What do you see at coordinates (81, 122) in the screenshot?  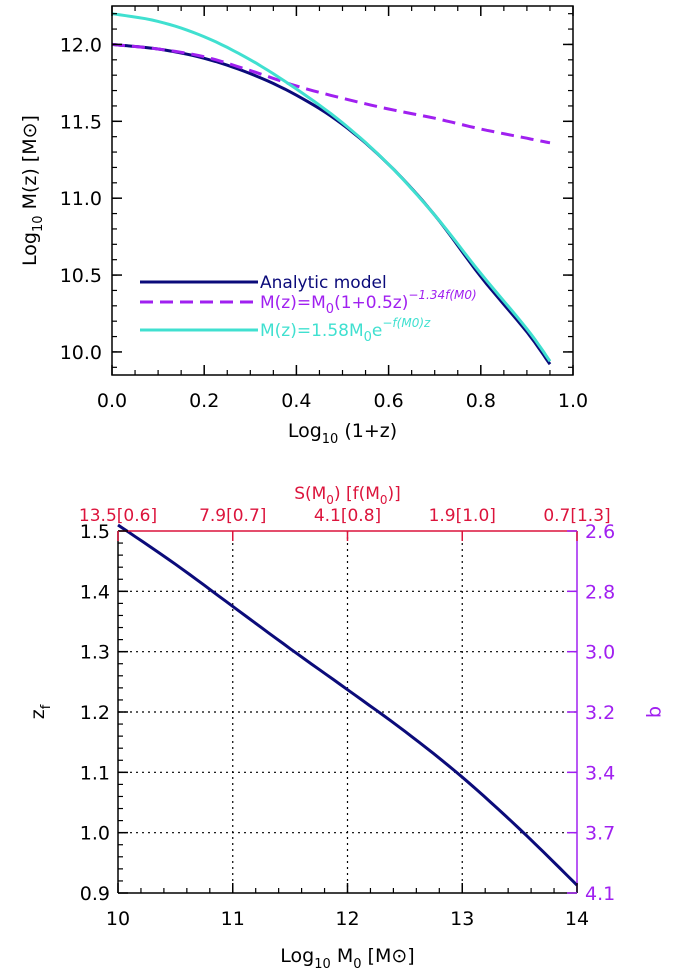 I see `y-tick-label: 11.5` at bounding box center [81, 122].